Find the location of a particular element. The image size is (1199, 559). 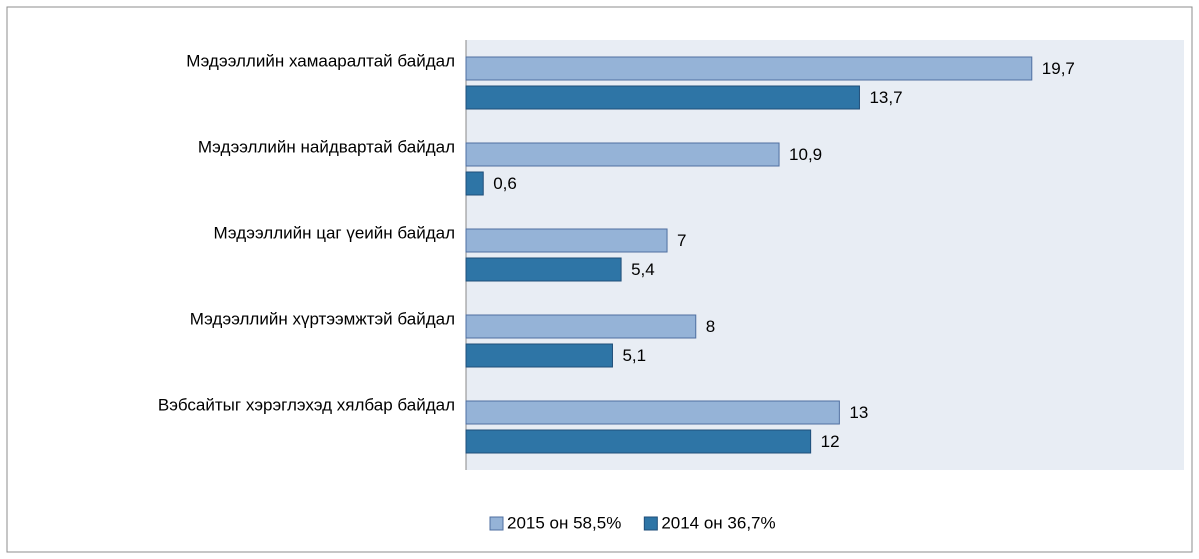

value-label: 8 is located at coordinates (710, 326).